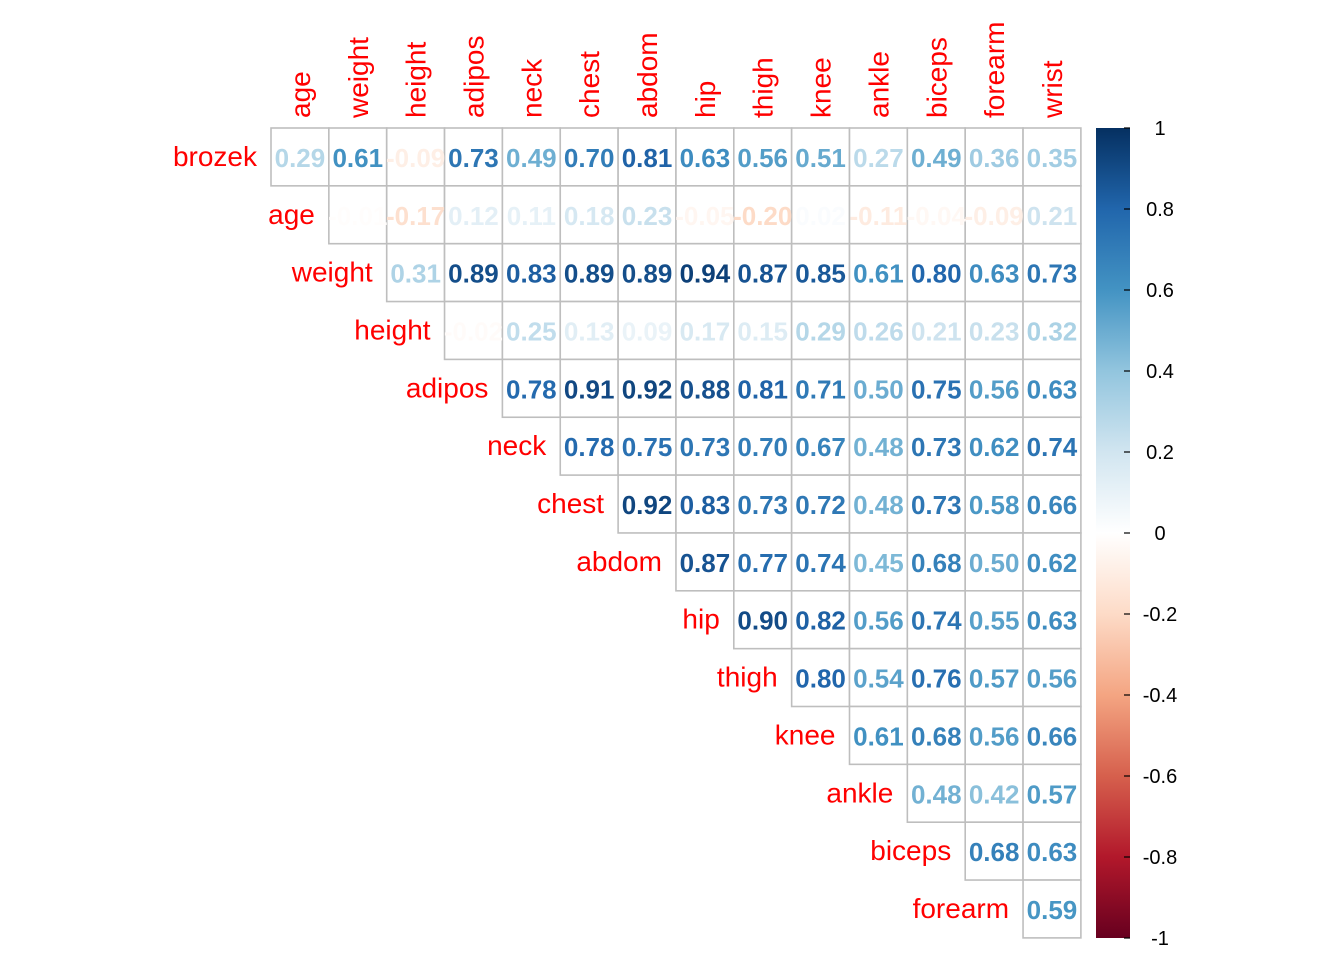 This screenshot has height=960, width=1344. I want to click on row-label: ankle, so click(859, 792).